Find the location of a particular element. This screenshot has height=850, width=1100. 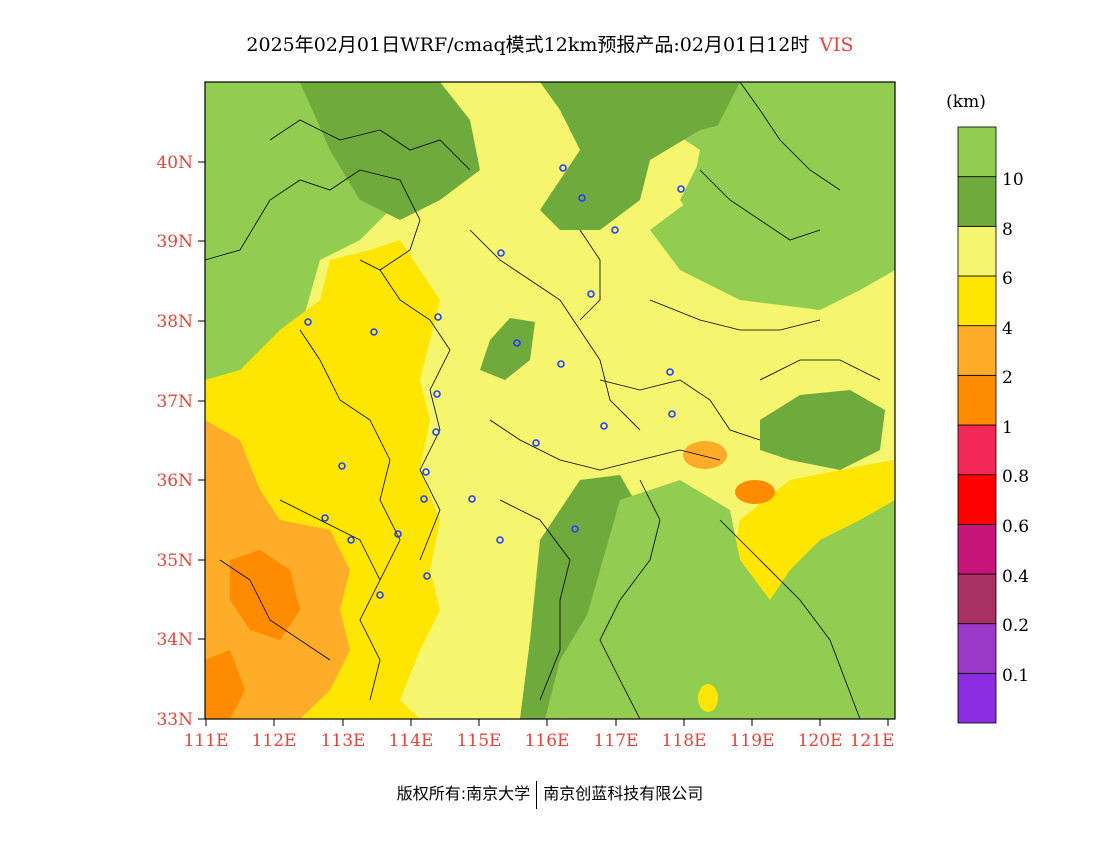

lat-label-34n: 34N is located at coordinates (174, 640).